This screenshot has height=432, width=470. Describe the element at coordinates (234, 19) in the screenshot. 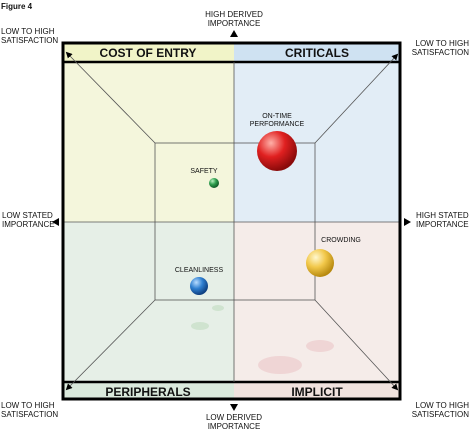

I see `axis-label: HIGH DERIVED IMPORTANCE` at that location.